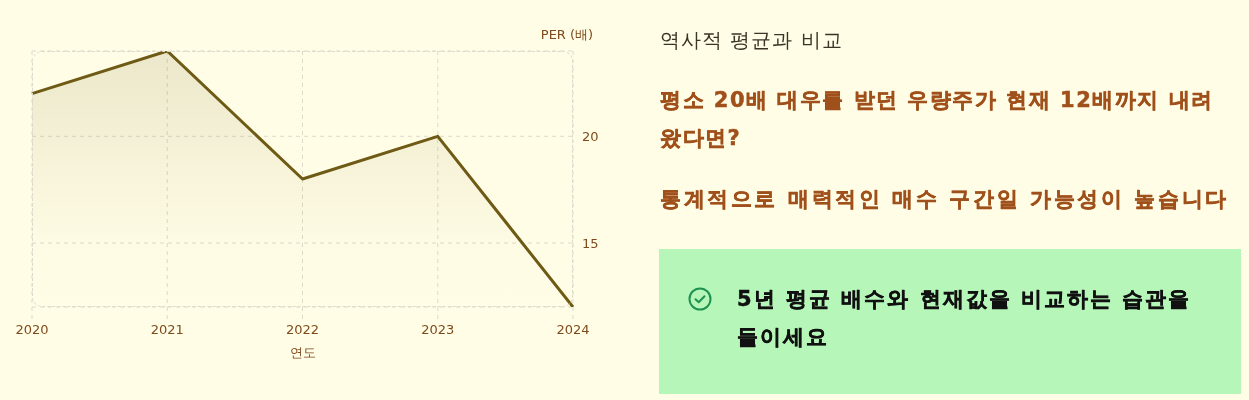 This screenshot has width=1249, height=400. Describe the element at coordinates (438, 330) in the screenshot. I see `x-tick-label: 2023` at that location.